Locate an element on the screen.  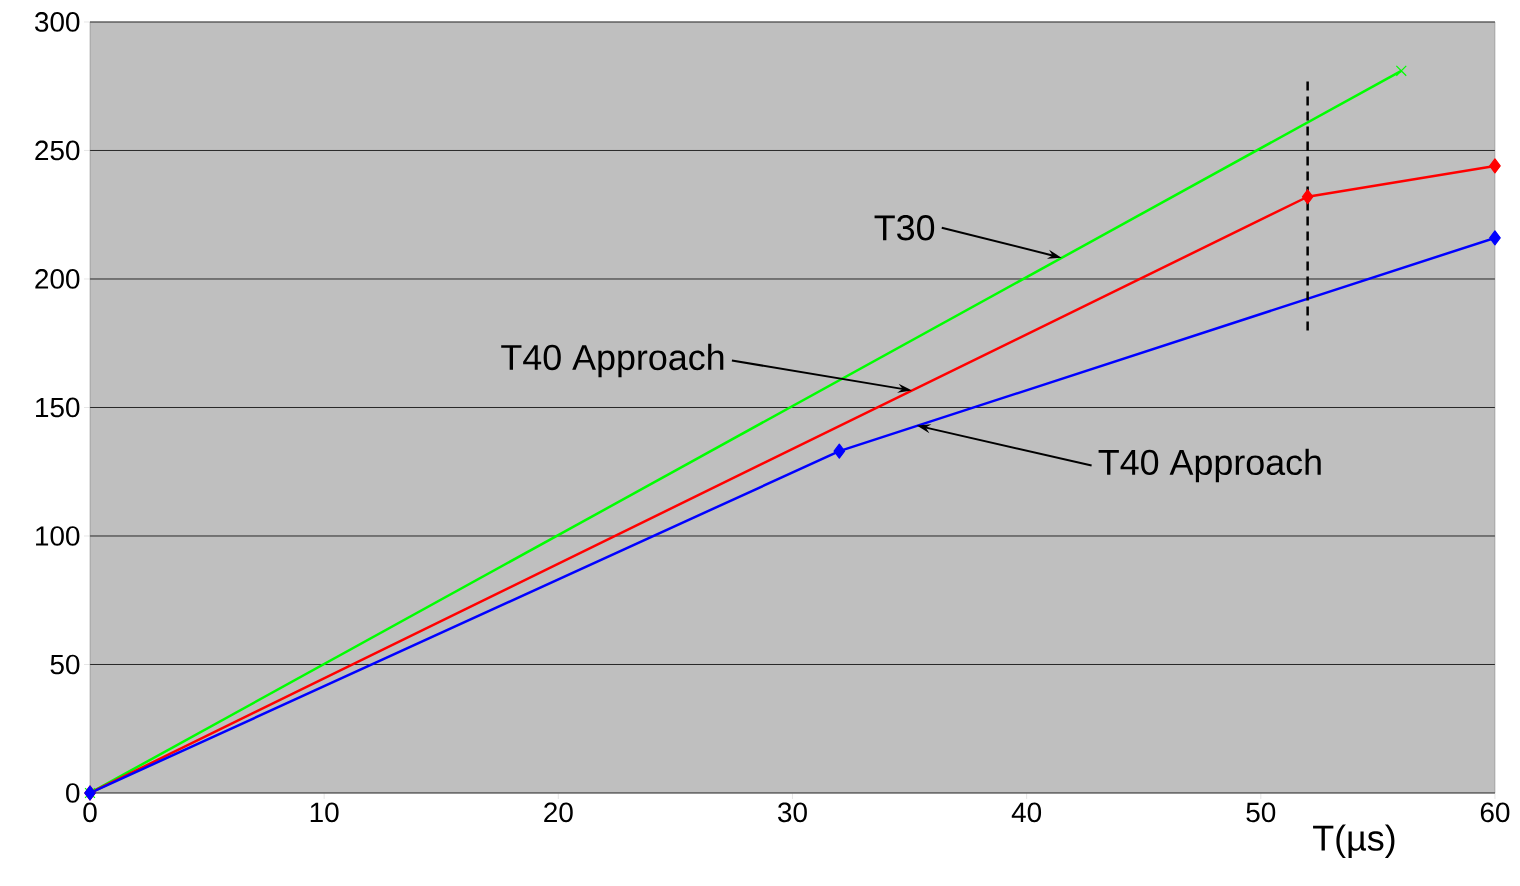
x-tick-label: 30 is located at coordinates (792, 812).